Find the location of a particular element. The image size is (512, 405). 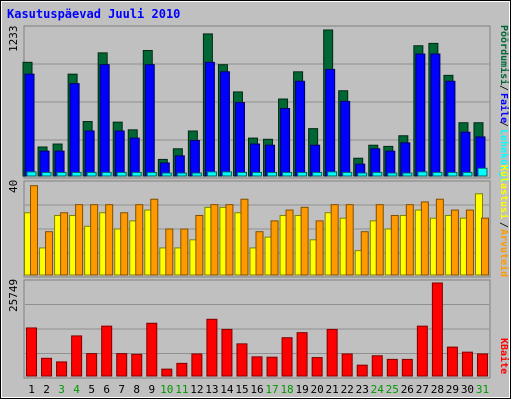

bar-lehekülgi-day-16 is located at coordinates (257, 174).